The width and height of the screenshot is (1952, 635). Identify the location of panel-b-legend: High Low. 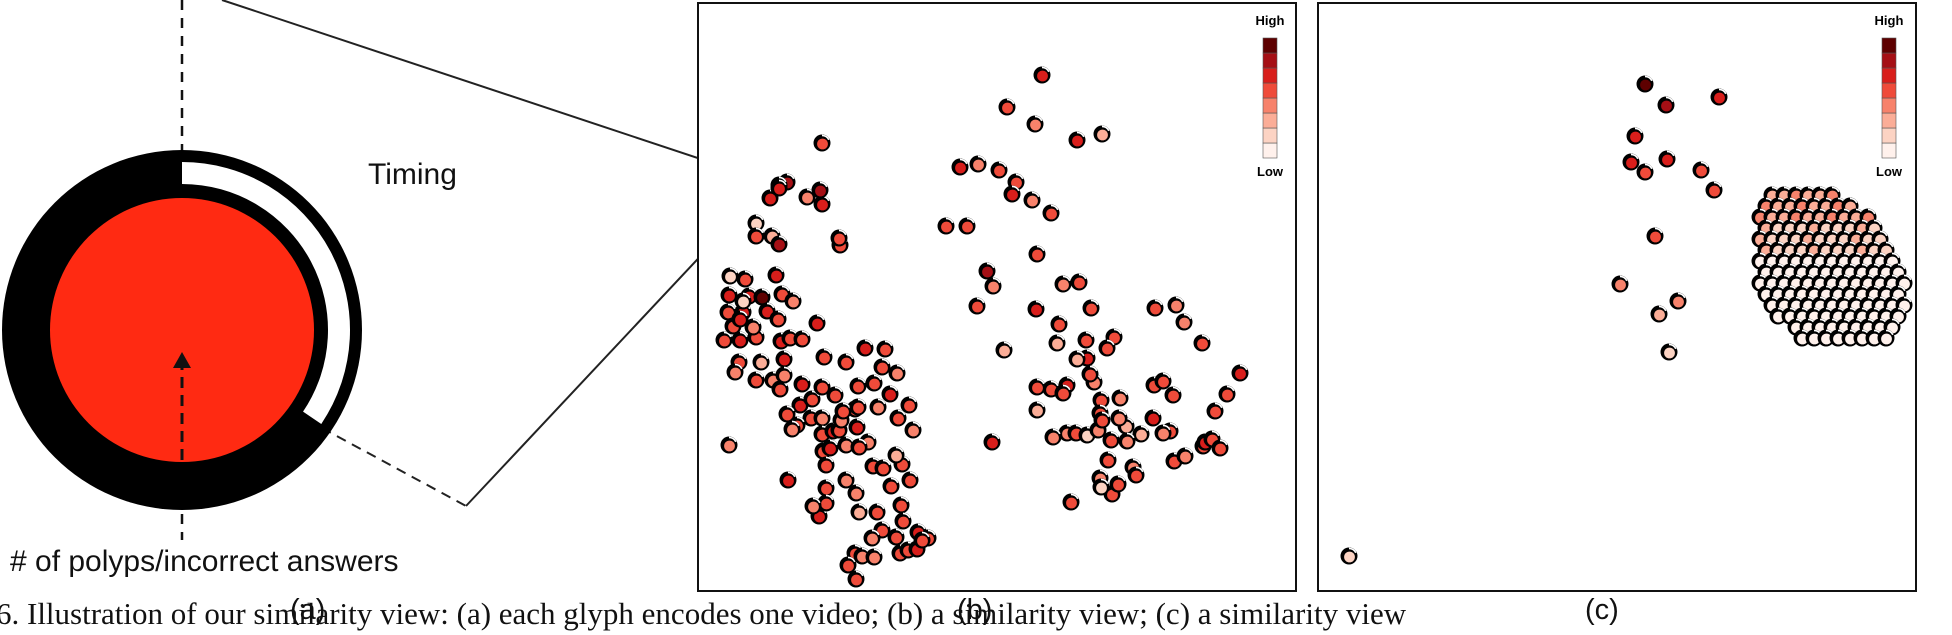
(1270, 96).